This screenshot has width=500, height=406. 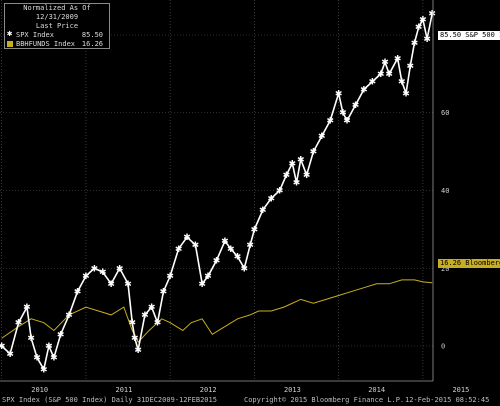 What do you see at coordinates (57, 12) in the screenshot?
I see `legend-title: Normalized As Of 12/31/2009` at bounding box center [57, 12].